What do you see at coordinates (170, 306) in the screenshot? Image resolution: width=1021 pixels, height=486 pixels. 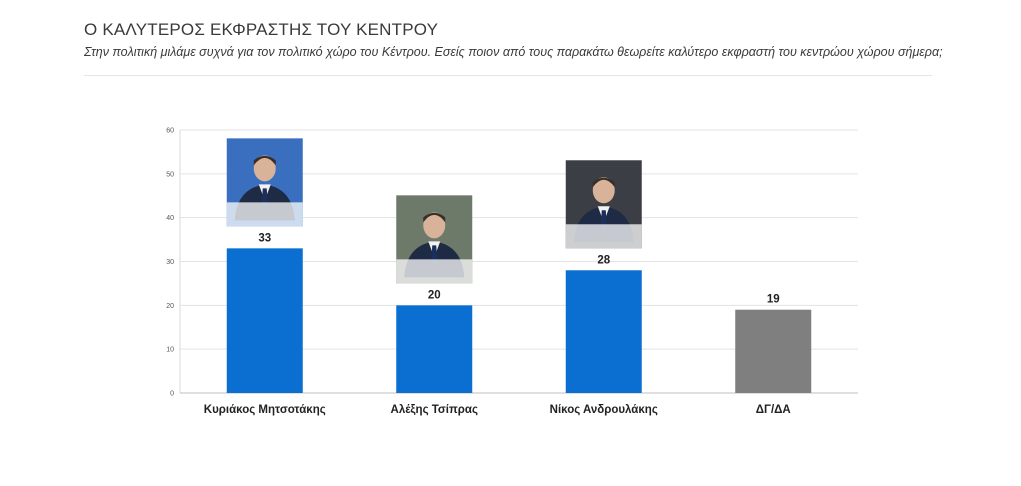 I see `y-tick-label: 20` at bounding box center [170, 306].